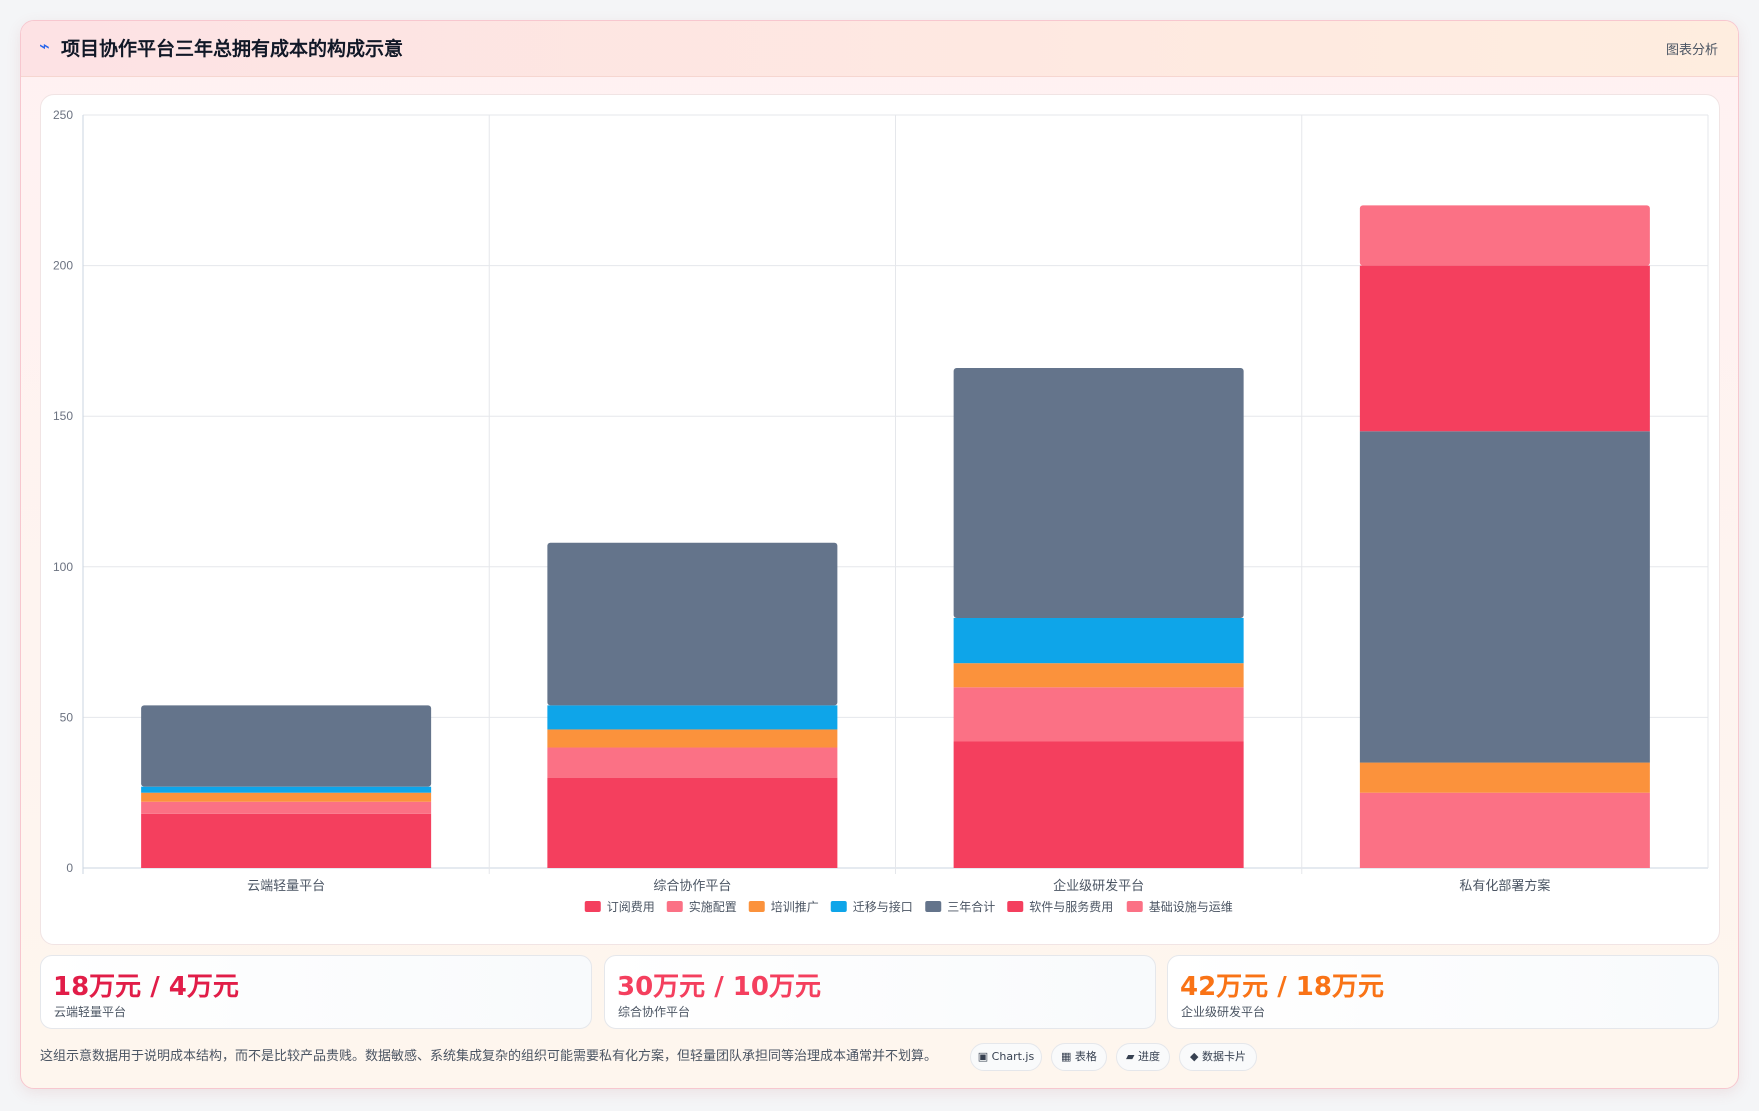 This screenshot has width=1759, height=1111. I want to click on kpi-value: 18万元 / 4万元, so click(146, 987).